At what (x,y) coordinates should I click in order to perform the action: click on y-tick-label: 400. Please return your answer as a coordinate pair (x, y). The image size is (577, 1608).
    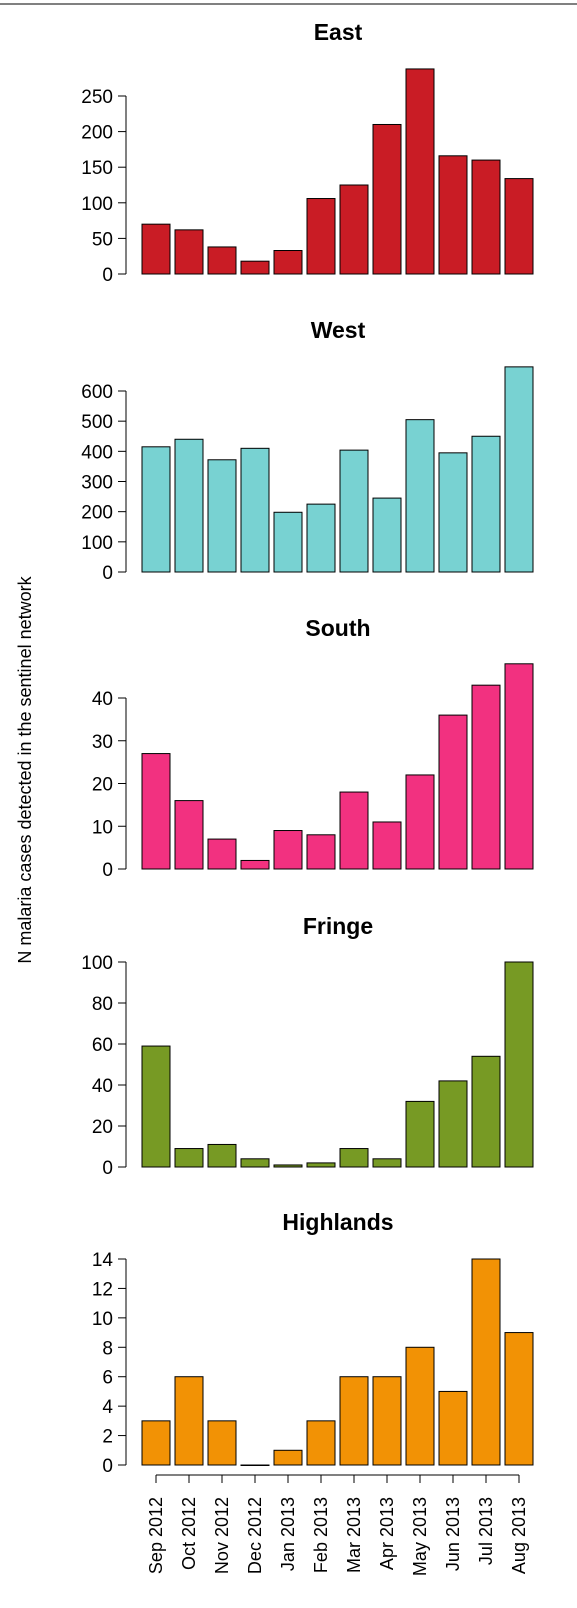
    Looking at the image, I should click on (97, 452).